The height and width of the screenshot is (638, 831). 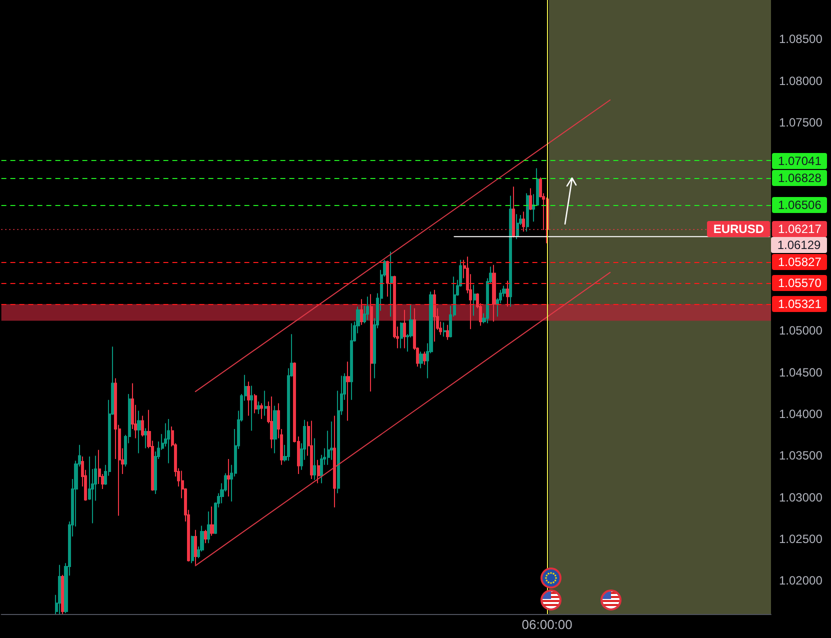 What do you see at coordinates (738, 229) in the screenshot?
I see `text: EURUSD` at bounding box center [738, 229].